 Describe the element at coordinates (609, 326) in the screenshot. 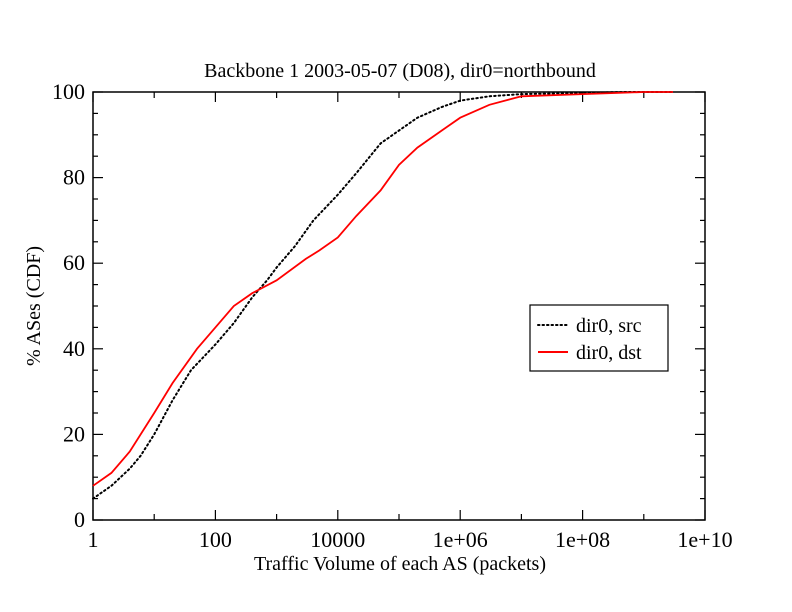

I see `legend-label: dir0, src` at that location.